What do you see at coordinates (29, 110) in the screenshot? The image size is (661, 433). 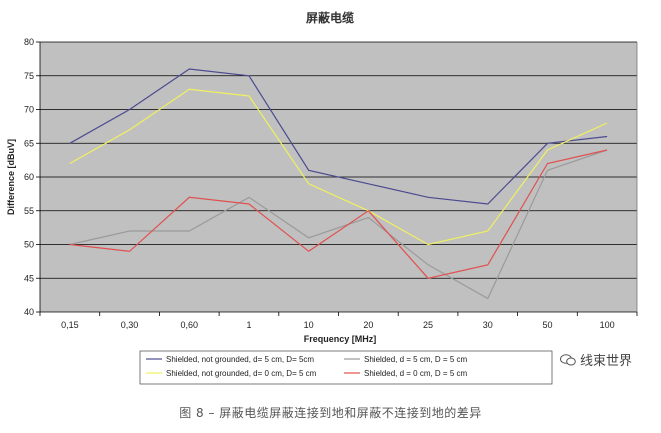 I see `y-tick-label: 70` at bounding box center [29, 110].